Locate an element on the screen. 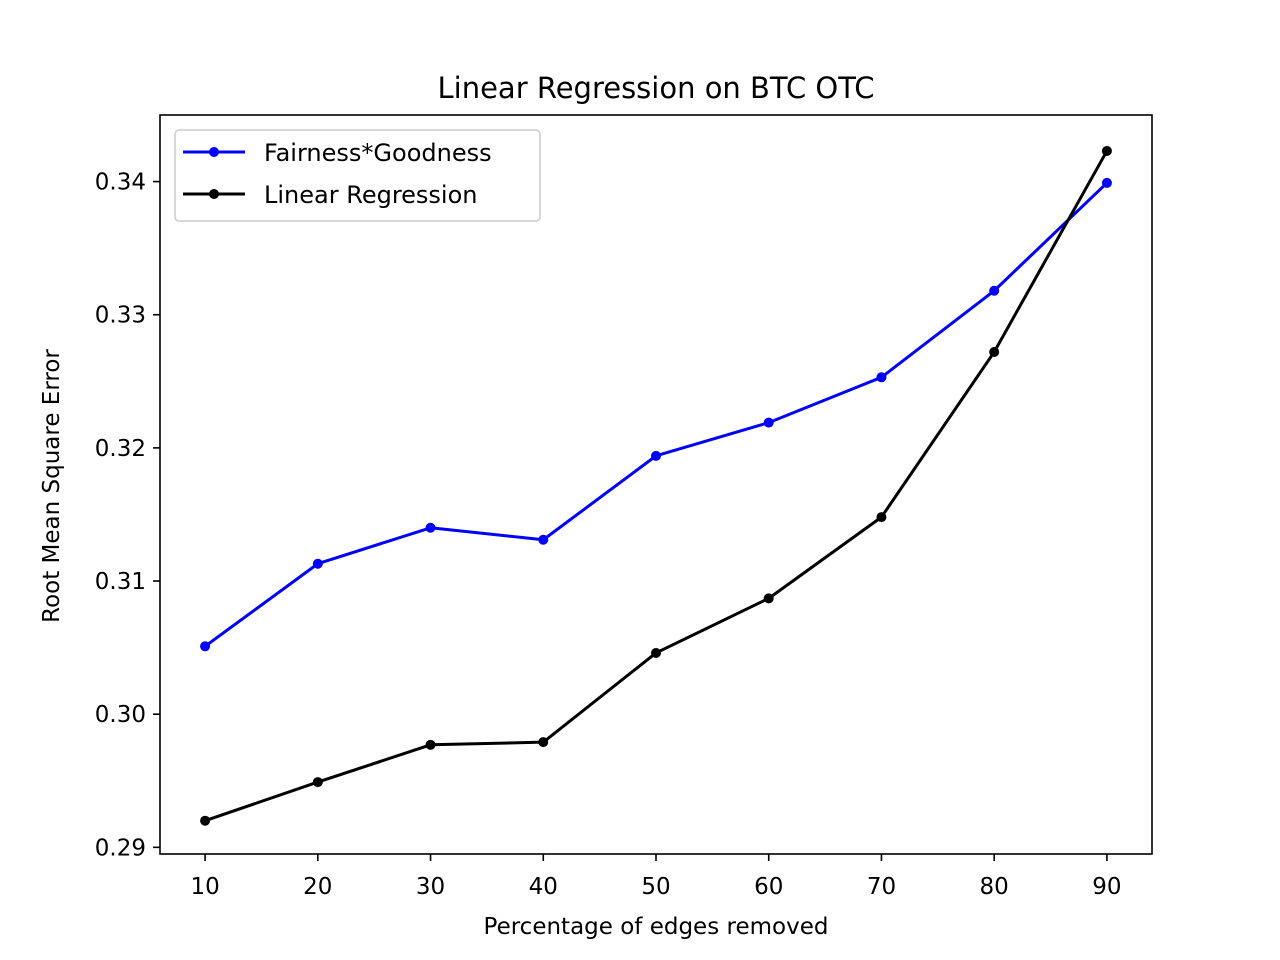  x-tick-label: 30 is located at coordinates (430, 887).